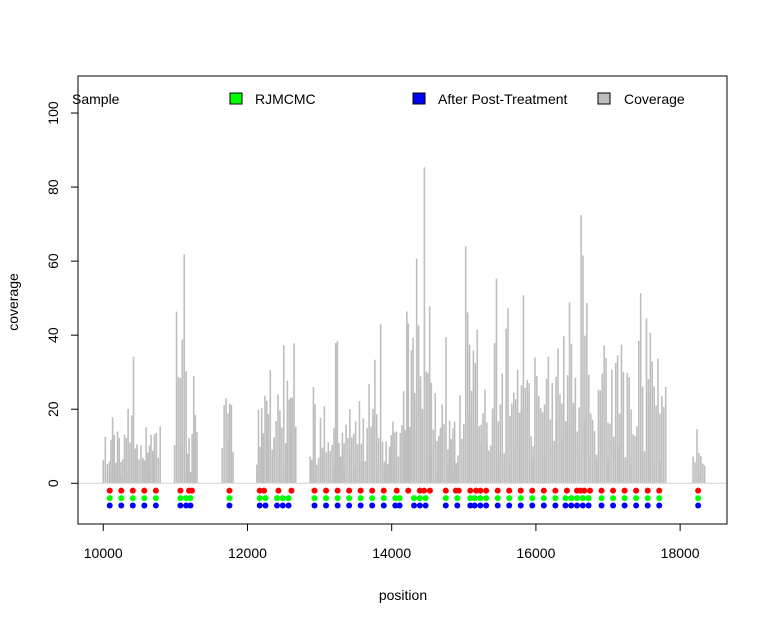  I want to click on x-tick-label: 12000, so click(247, 553).